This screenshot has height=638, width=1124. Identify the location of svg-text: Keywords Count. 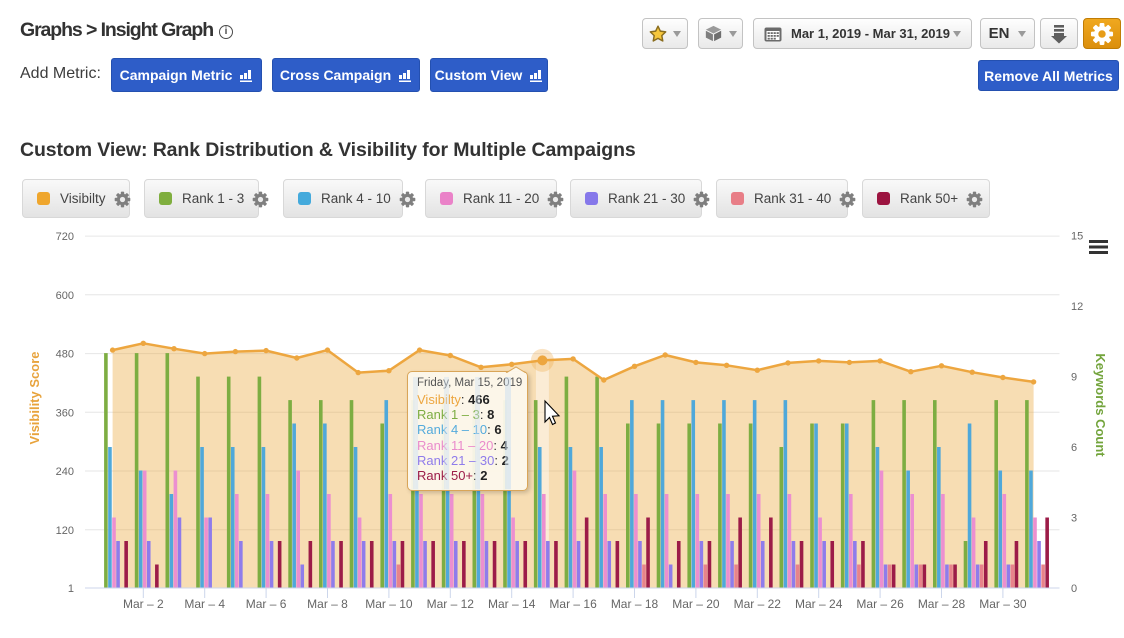
(1100, 405).